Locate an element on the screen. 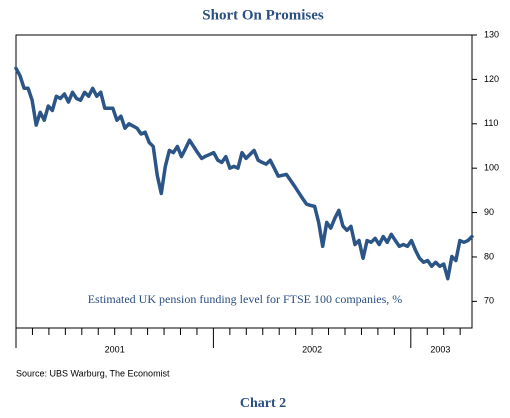  footer: Chart 2 is located at coordinates (263, 403).